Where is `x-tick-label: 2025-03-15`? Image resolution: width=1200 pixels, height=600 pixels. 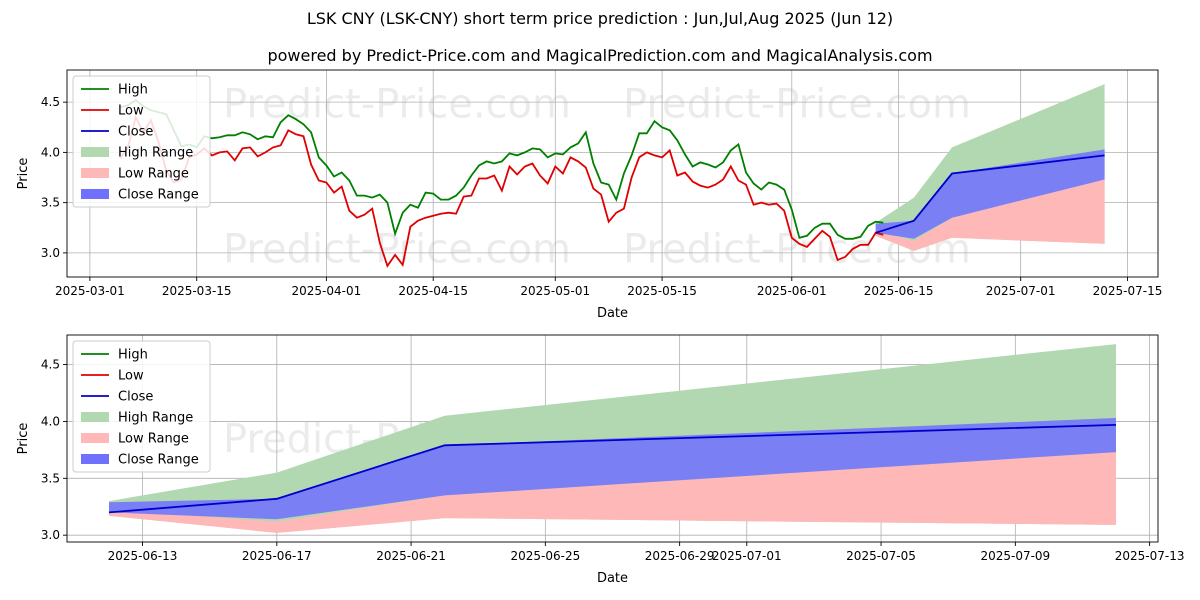
x-tick-label: 2025-03-15 is located at coordinates (197, 291).